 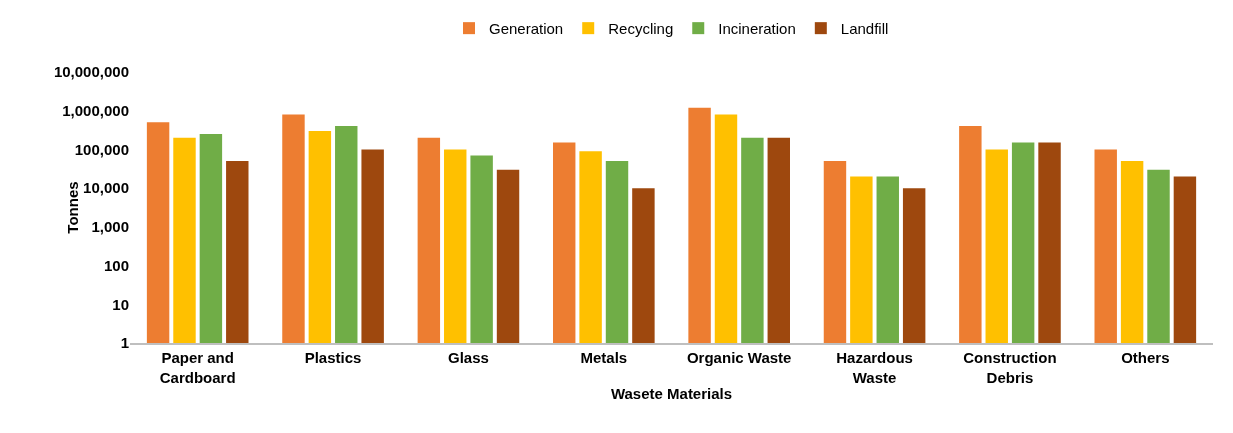 What do you see at coordinates (671, 393) in the screenshot?
I see `x-axis-title: Wasete Materials` at bounding box center [671, 393].